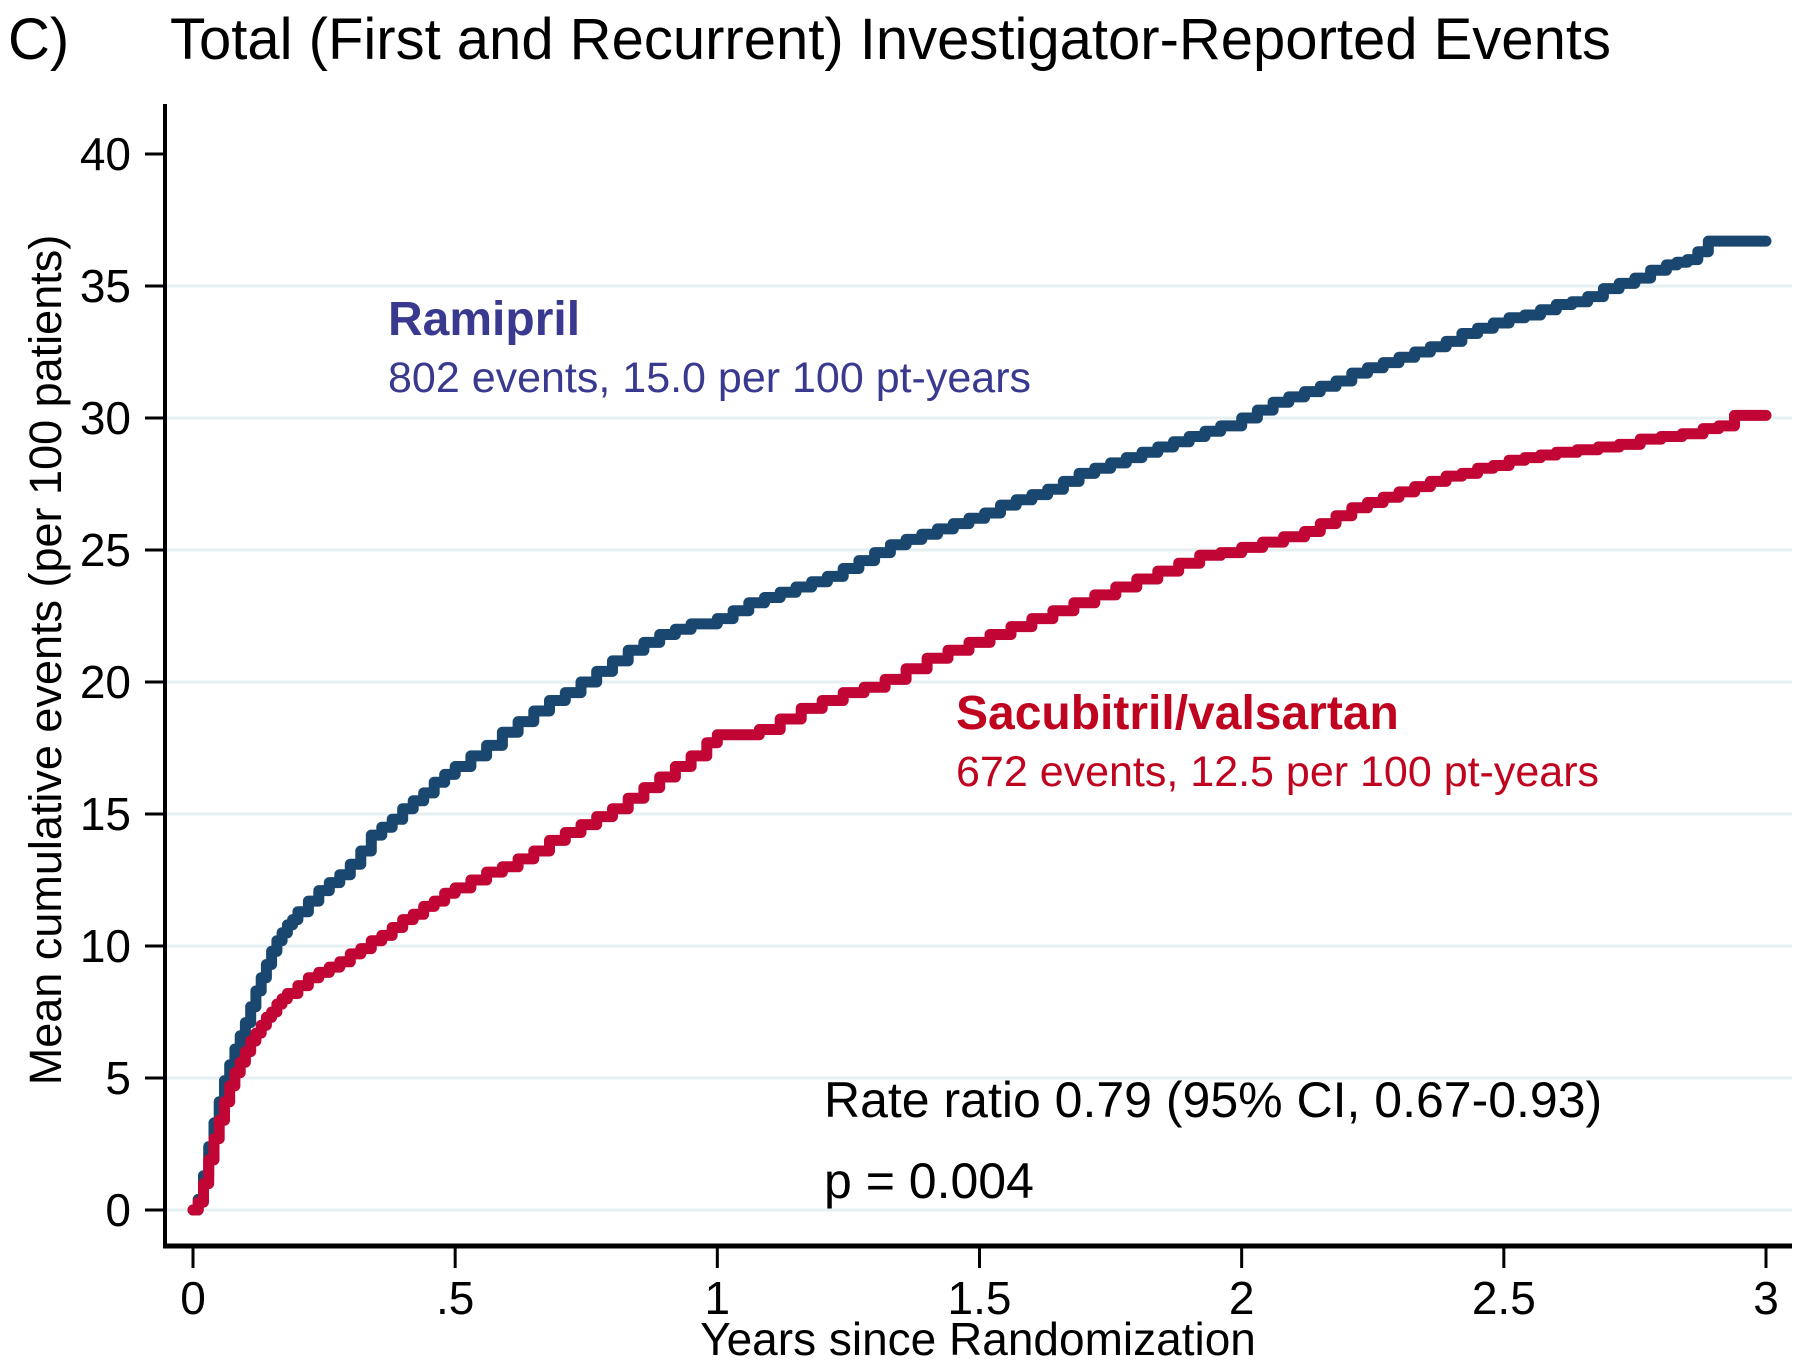 This screenshot has width=1800, height=1364. What do you see at coordinates (39, 39) in the screenshot?
I see `panel-label: C)` at bounding box center [39, 39].